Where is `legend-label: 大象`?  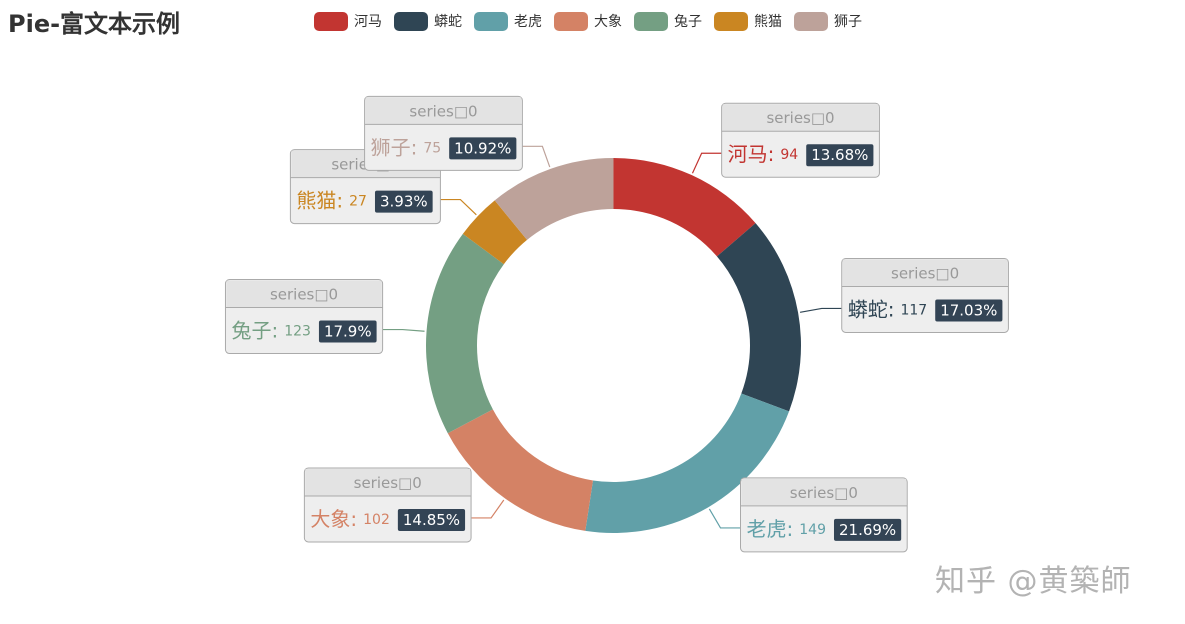
legend-label: 大象 is located at coordinates (608, 22).